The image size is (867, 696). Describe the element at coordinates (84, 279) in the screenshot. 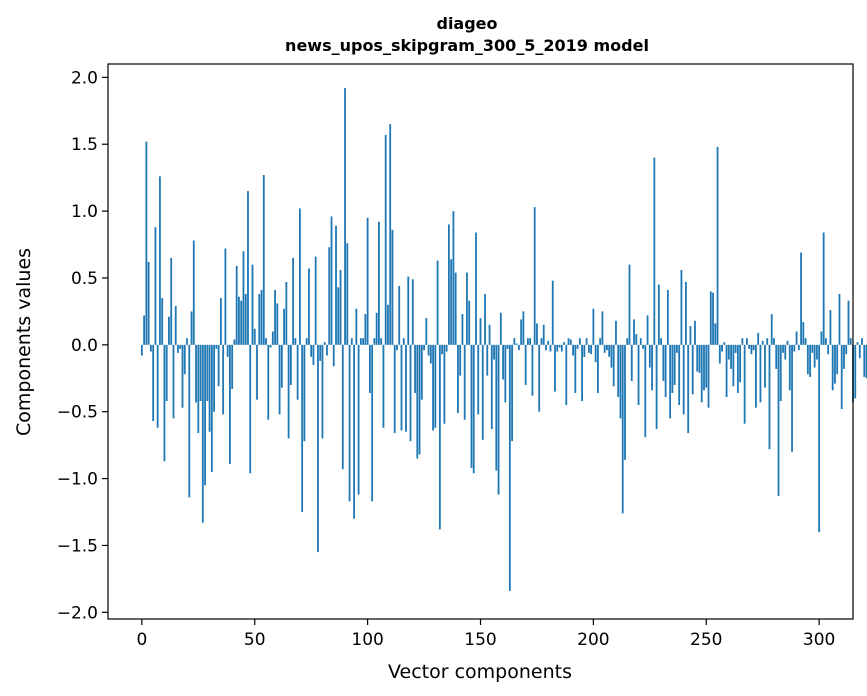

I see `y-tick-label: 0.5` at that location.